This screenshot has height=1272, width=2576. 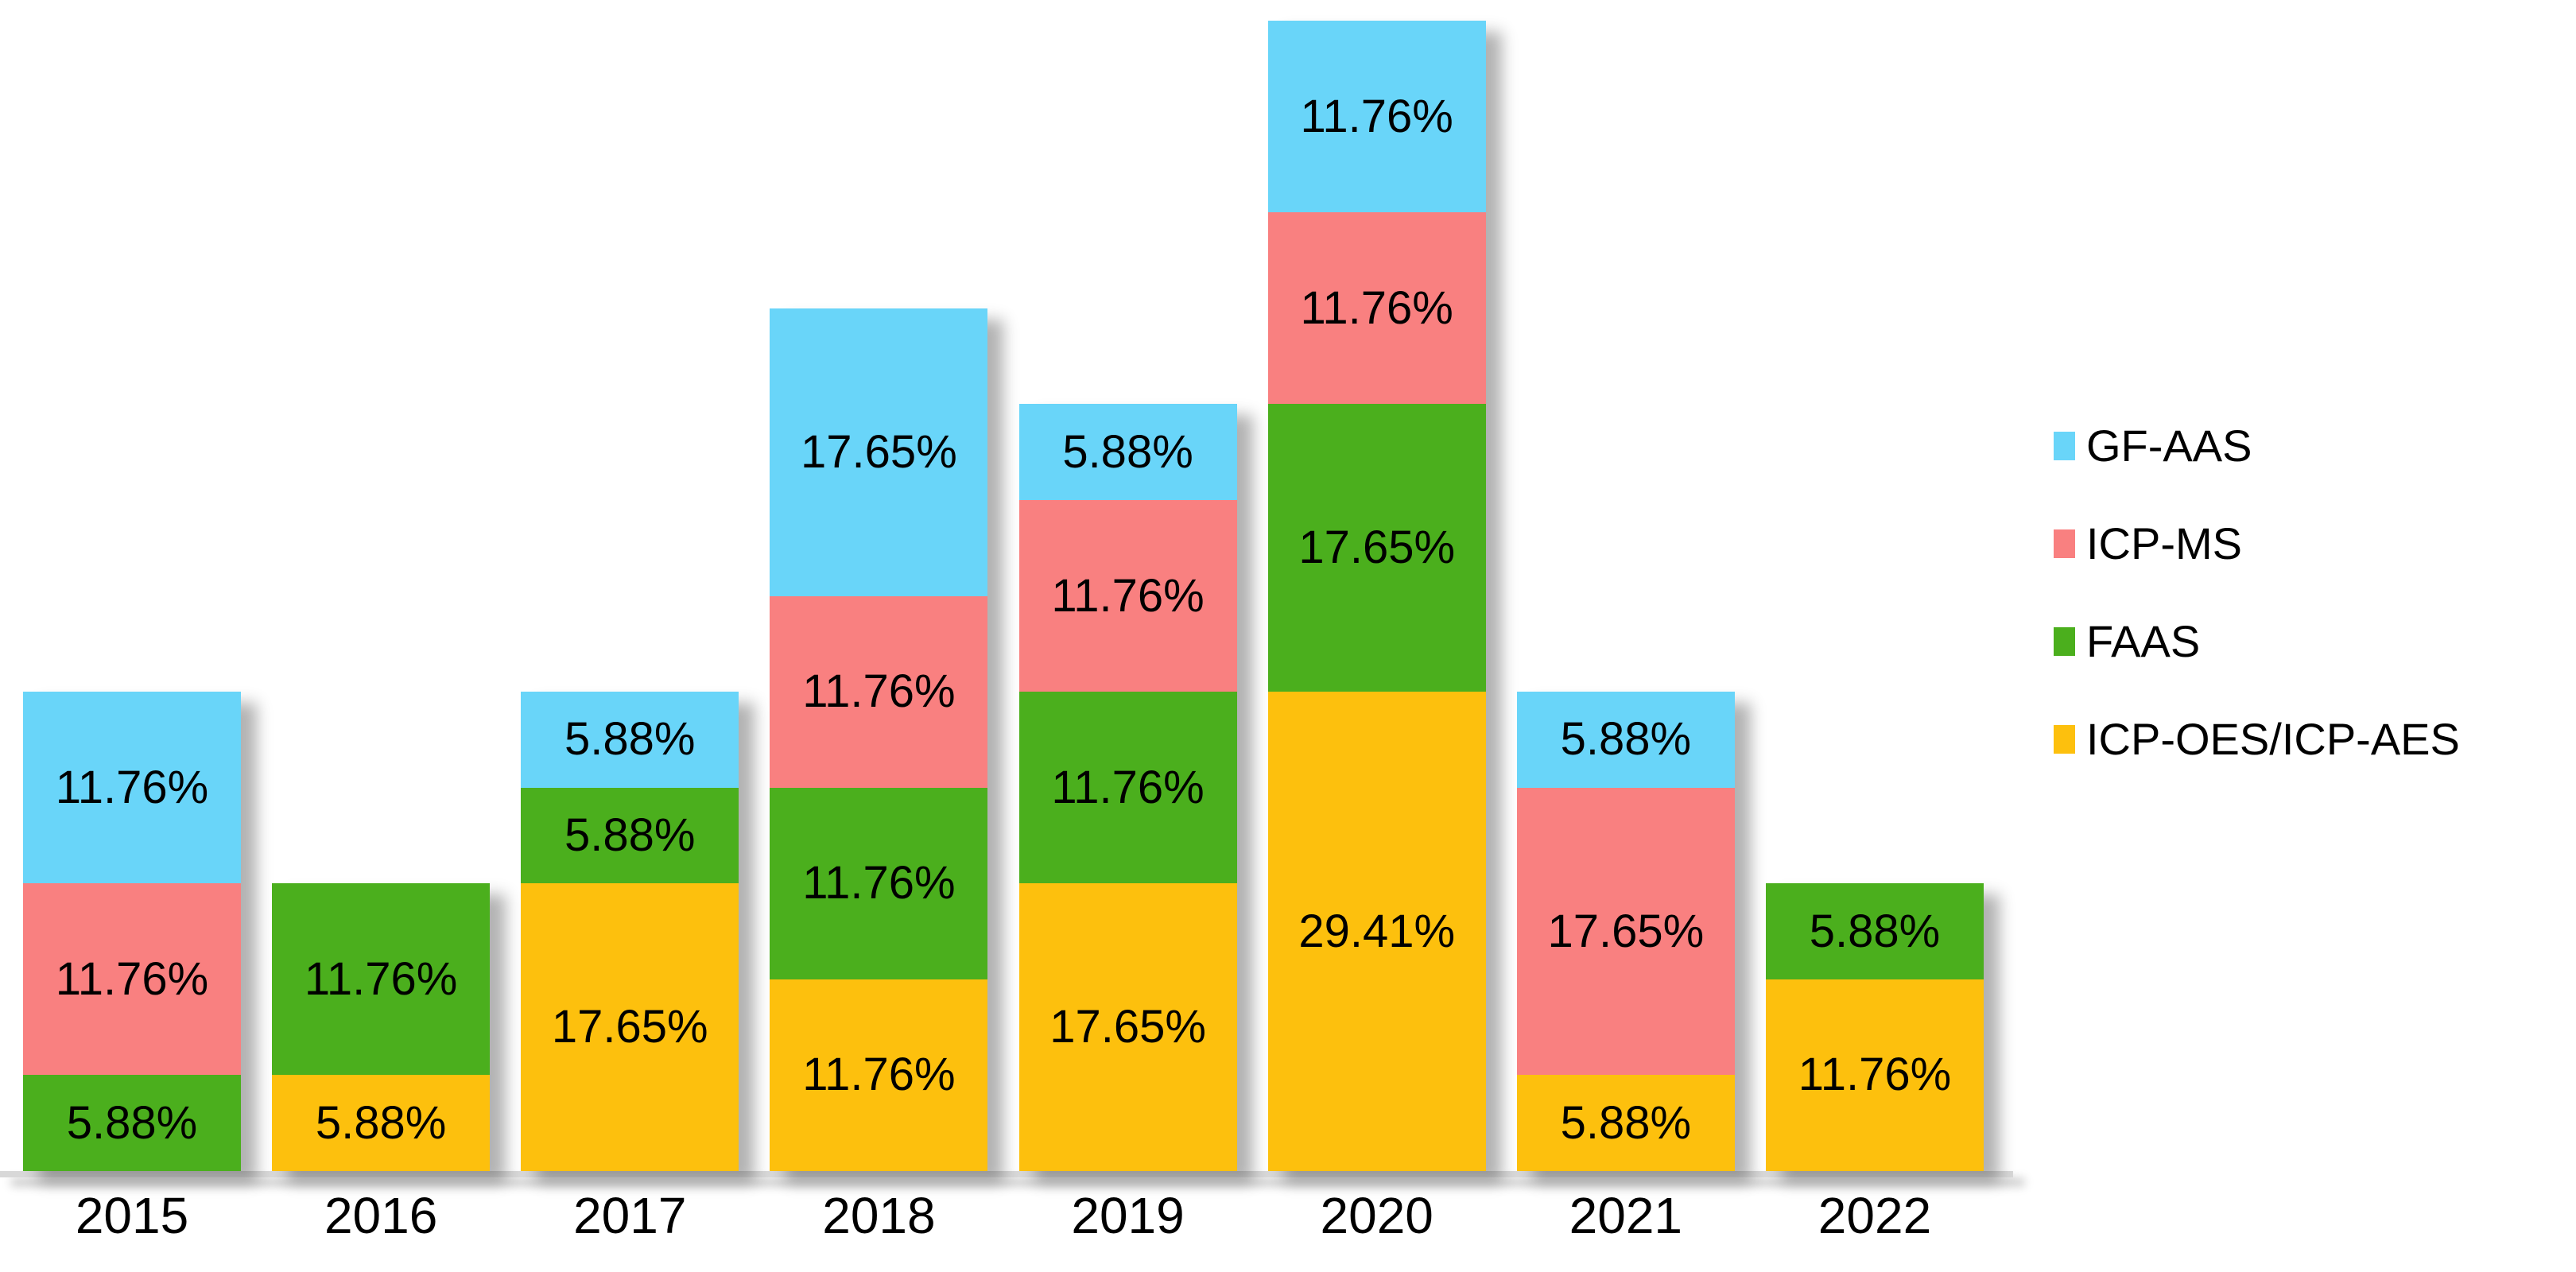 I want to click on data-label: 29.41%, so click(x=1377, y=931).